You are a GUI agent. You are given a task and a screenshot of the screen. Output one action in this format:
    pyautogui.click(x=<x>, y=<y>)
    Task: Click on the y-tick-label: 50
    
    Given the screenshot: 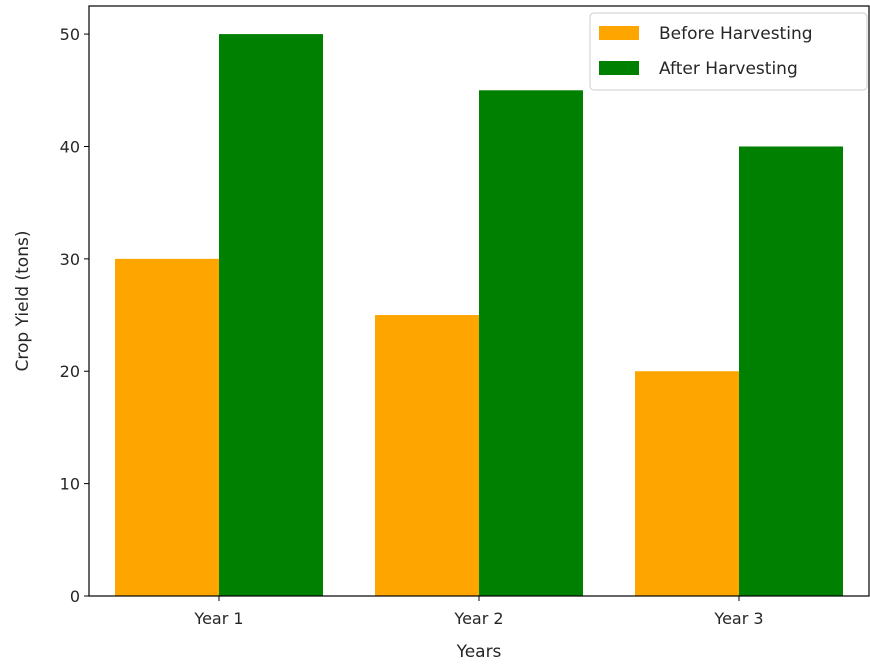 What is the action you would take?
    pyautogui.click(x=70, y=34)
    